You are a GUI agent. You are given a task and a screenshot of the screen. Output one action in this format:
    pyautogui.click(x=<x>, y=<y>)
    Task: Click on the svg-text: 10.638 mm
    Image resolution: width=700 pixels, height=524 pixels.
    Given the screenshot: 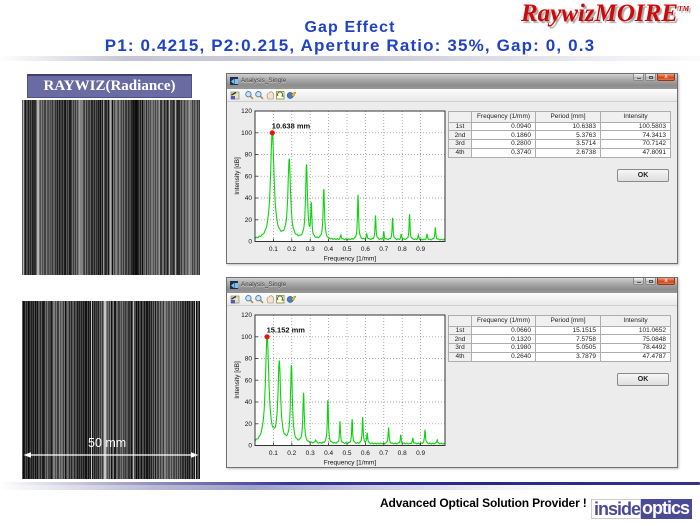 What is the action you would take?
    pyautogui.click(x=291, y=125)
    